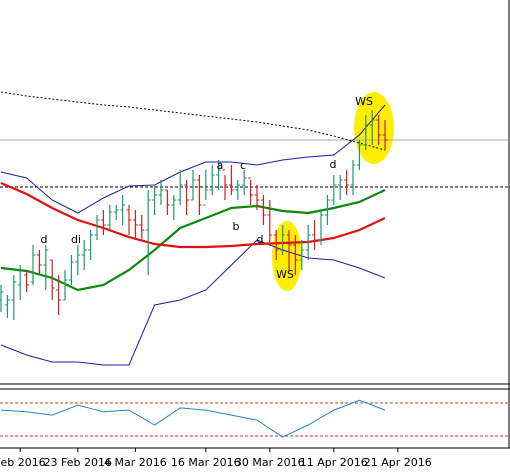 The image size is (510, 474). I want to click on x-tick-label: Feb 2016, so click(23, 462).